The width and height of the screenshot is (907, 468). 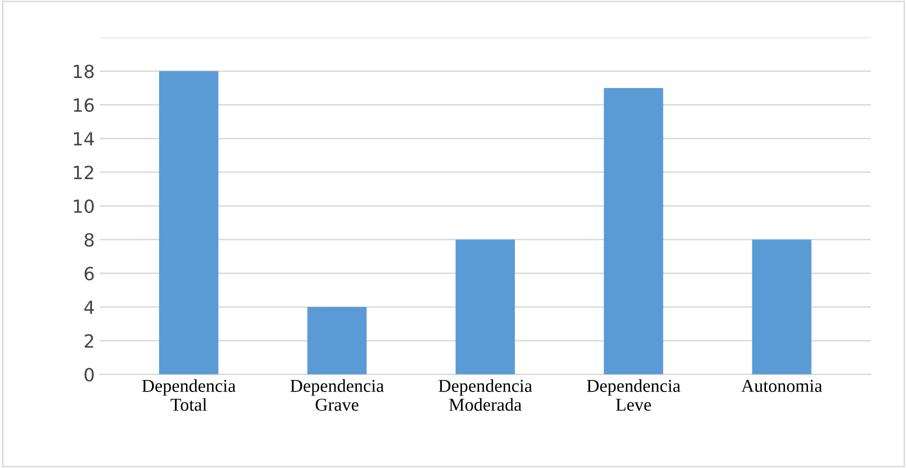 What do you see at coordinates (84, 105) in the screenshot?
I see `y-tick-label: 16` at bounding box center [84, 105].